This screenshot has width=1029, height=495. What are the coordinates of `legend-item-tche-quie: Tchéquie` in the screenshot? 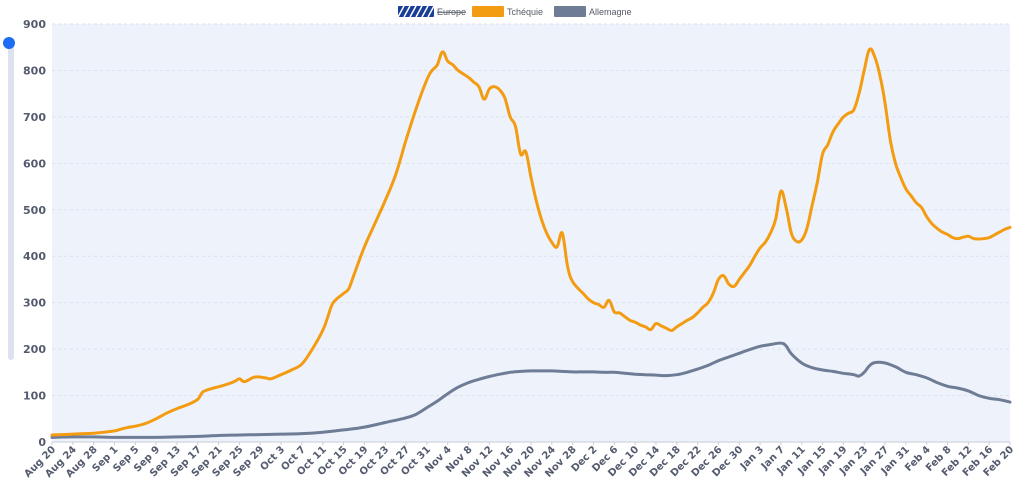 It's located at (507, 11).